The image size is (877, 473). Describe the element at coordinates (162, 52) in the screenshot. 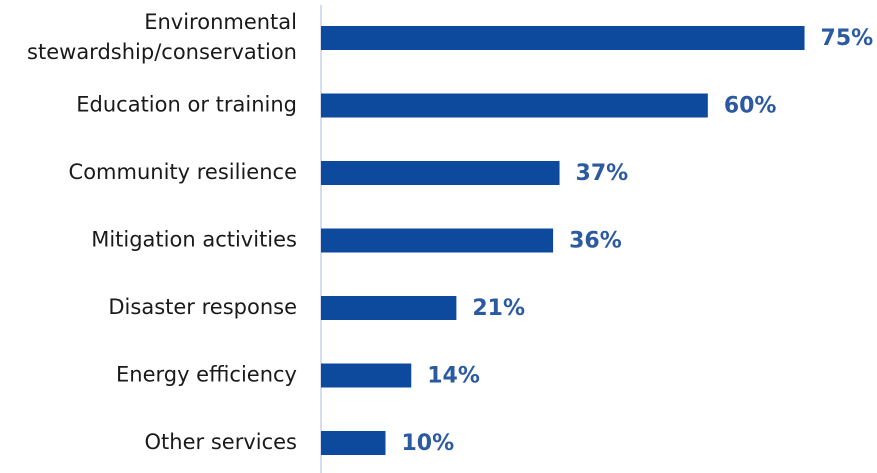

I see `category-label-line: stewardship/conservation` at that location.